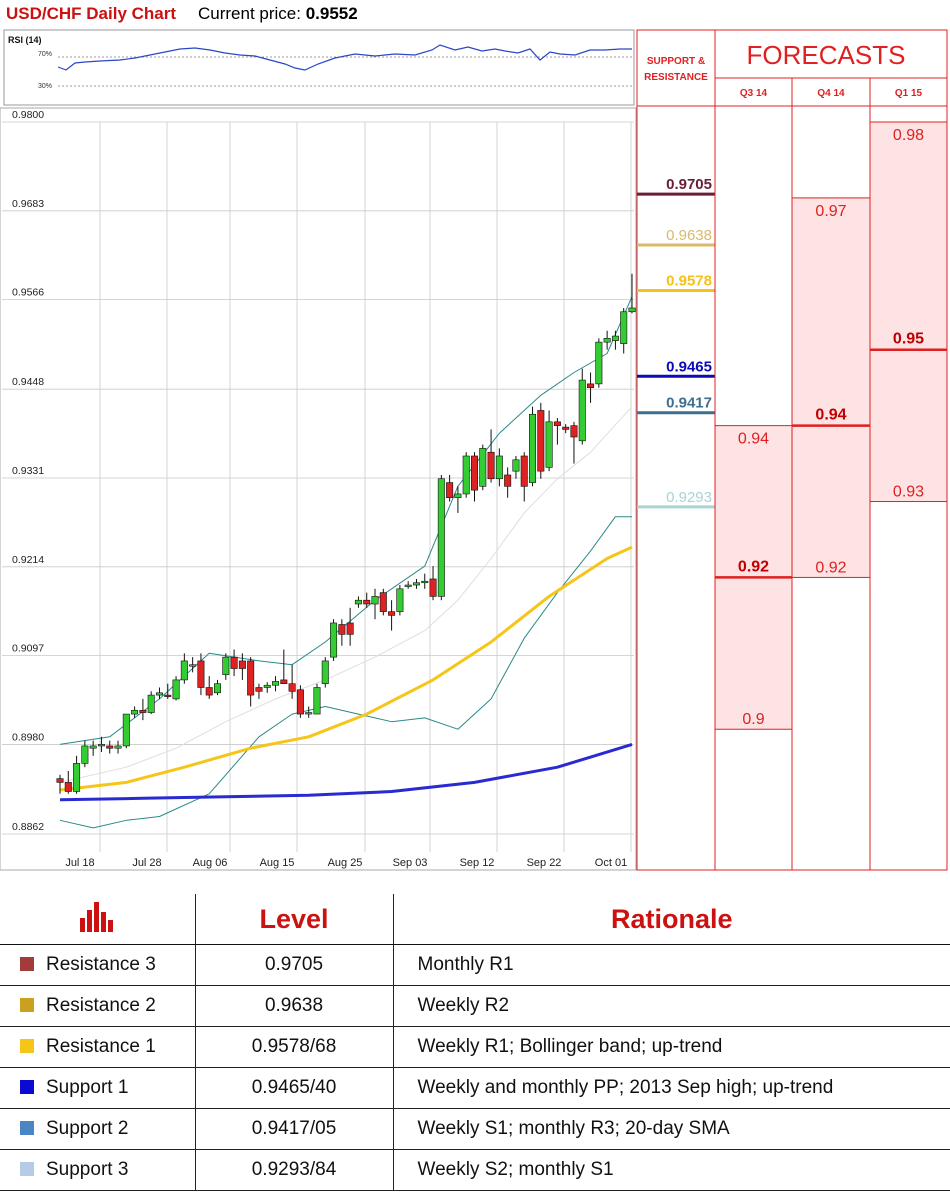  I want to click on level-name: Support 2, so click(97, 1129).